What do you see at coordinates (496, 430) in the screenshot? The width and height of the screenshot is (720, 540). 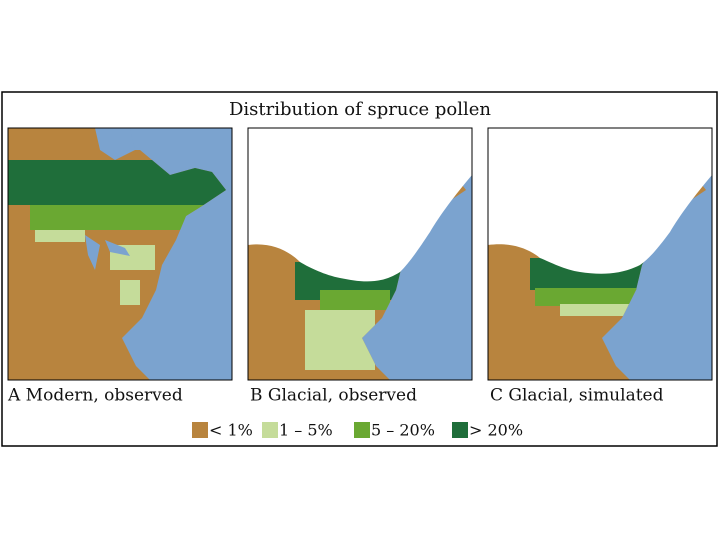 I see `legend-label: > 20%` at bounding box center [496, 430].